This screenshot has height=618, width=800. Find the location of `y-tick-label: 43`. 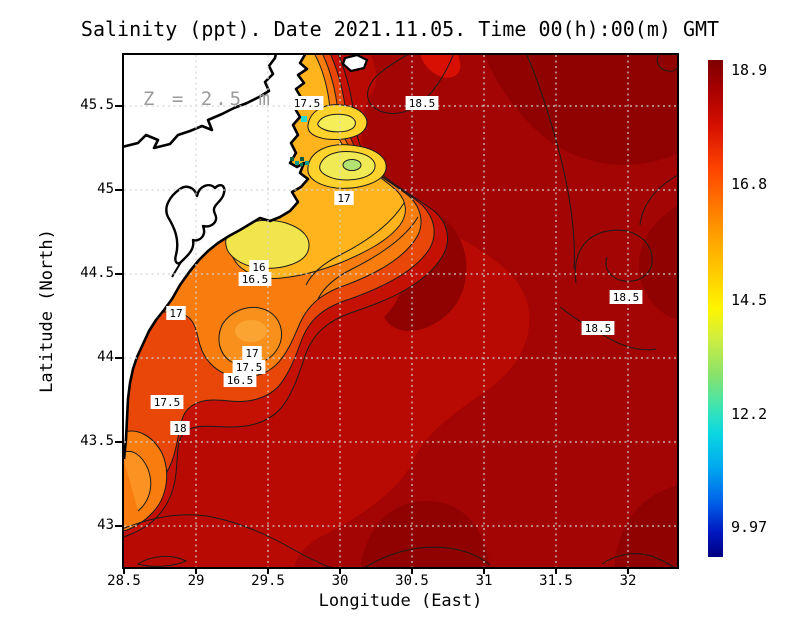

y-tick-label: 43 is located at coordinates (105, 525).